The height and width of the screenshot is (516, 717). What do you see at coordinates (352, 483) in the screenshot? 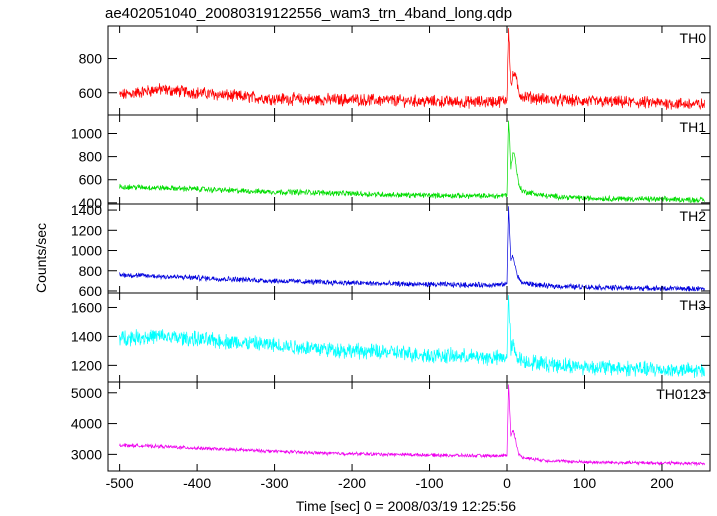
I see `x-tick-label: -200` at bounding box center [352, 483].